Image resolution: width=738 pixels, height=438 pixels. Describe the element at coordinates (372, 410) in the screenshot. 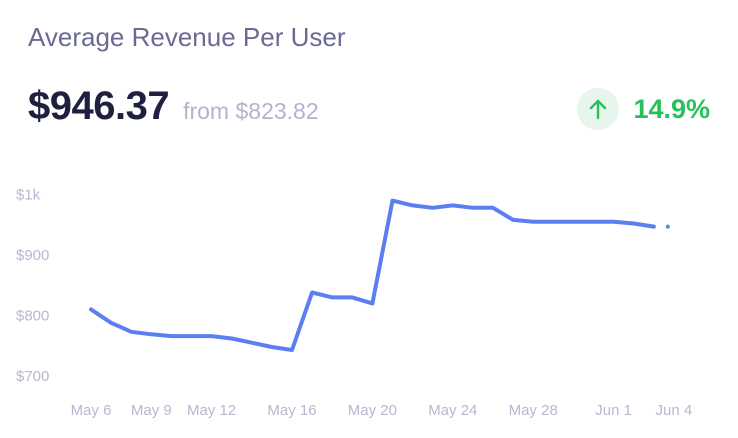

I see `x-tick-label: May 20` at that location.